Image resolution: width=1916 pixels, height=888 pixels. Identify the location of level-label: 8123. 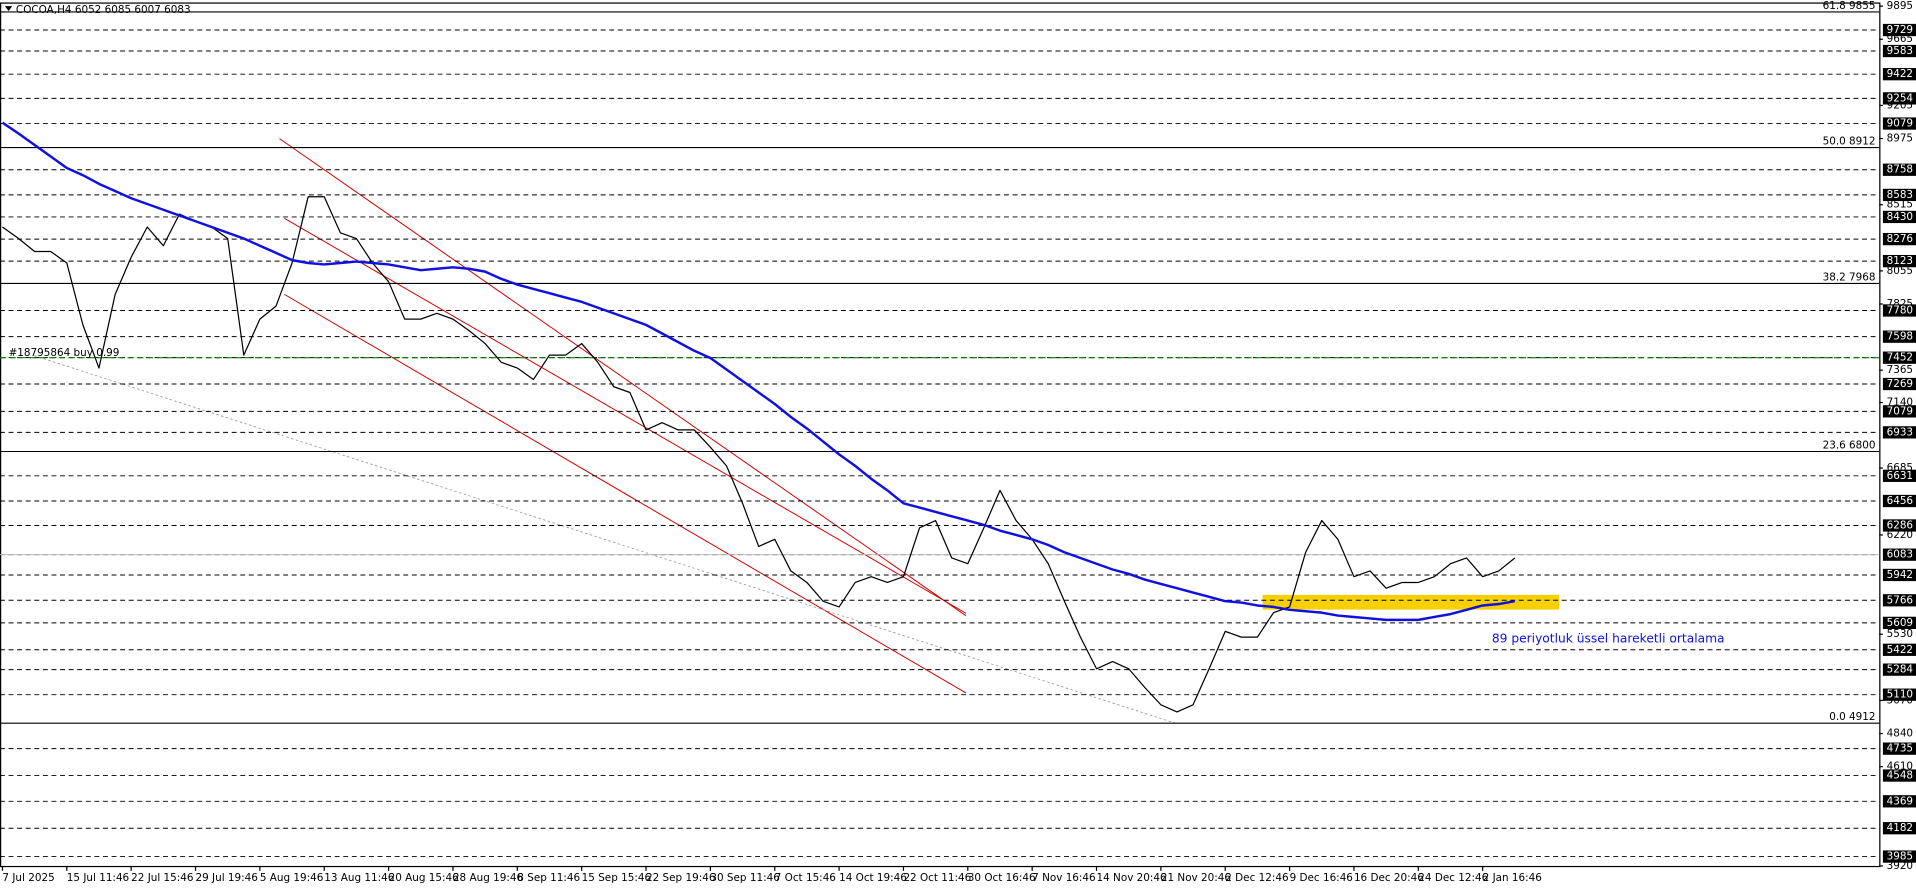
(1900, 261).